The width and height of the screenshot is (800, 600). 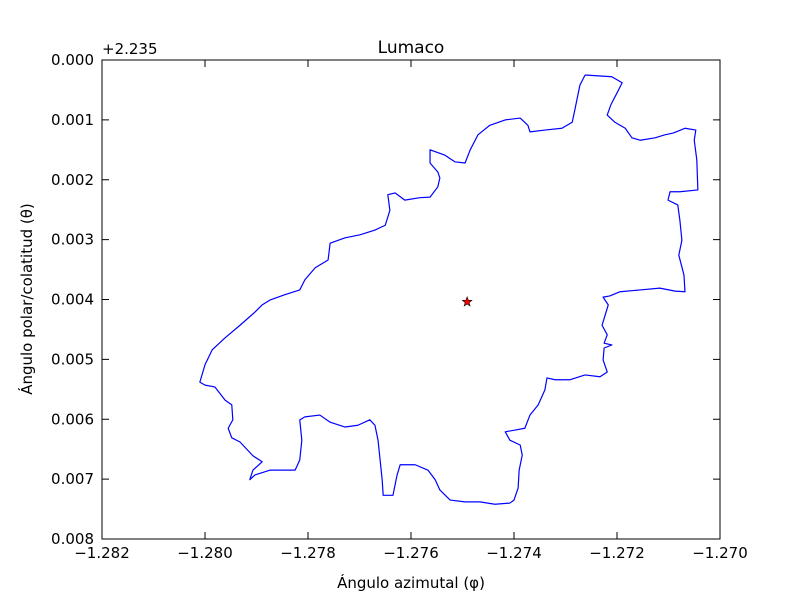 I want to click on y-tick-label: 0.007, so click(x=72, y=479).